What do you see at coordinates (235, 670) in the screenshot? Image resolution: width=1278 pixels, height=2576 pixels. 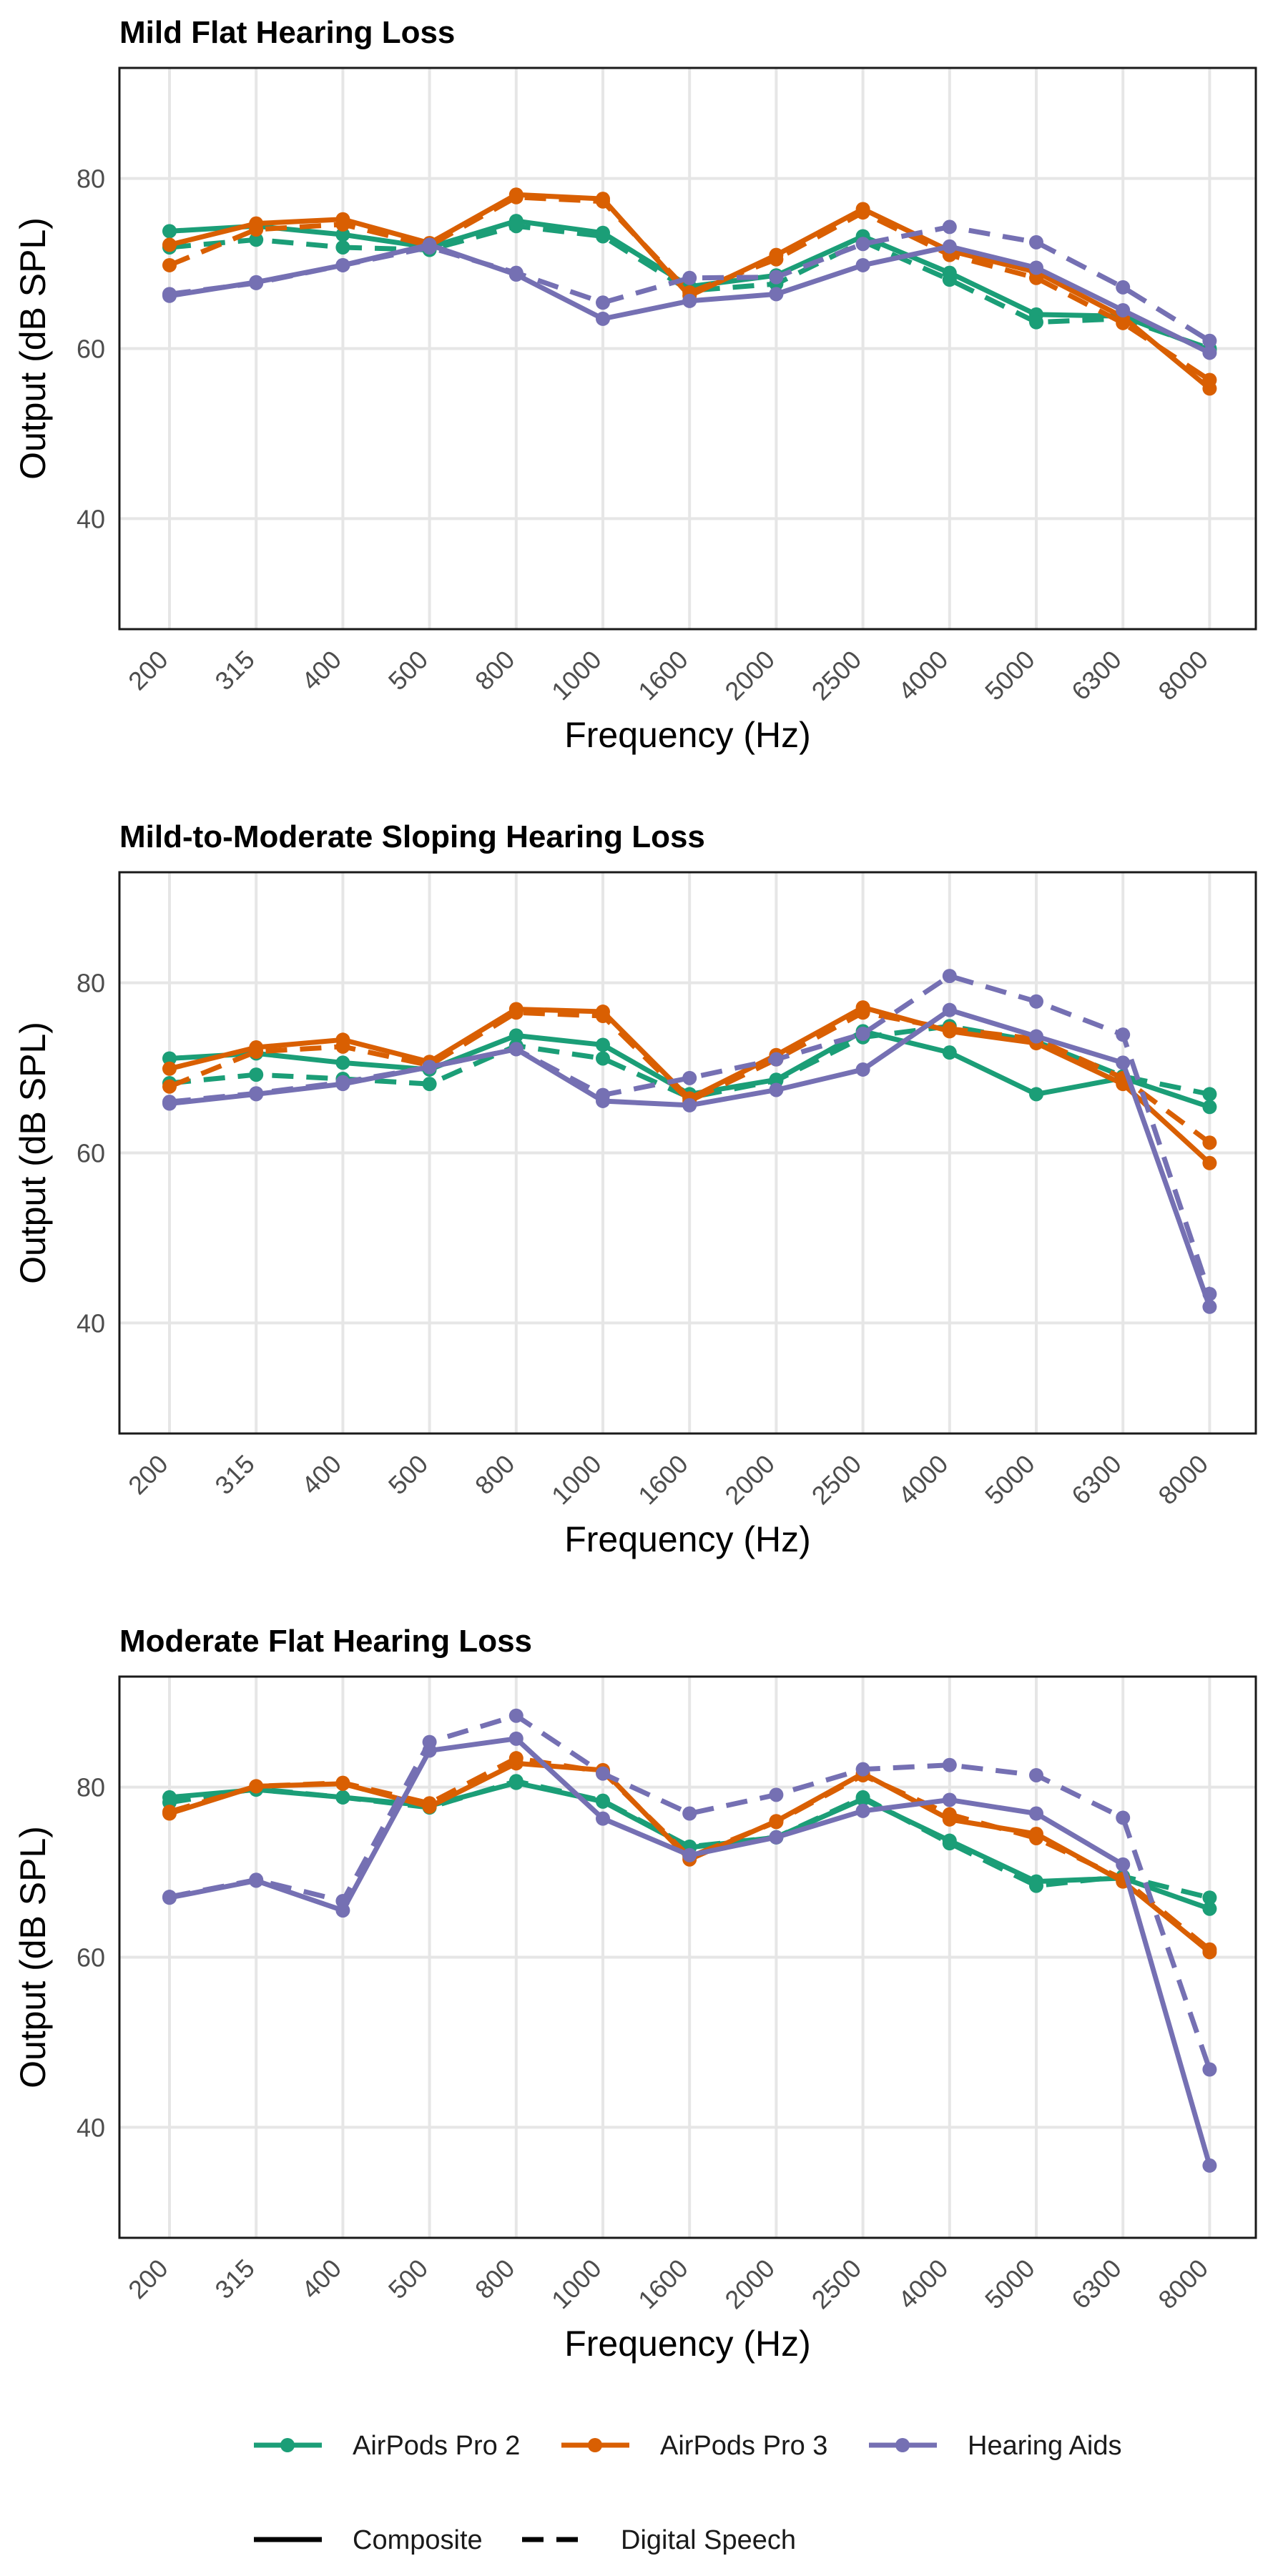 I see `x-tick-label: 315` at bounding box center [235, 670].